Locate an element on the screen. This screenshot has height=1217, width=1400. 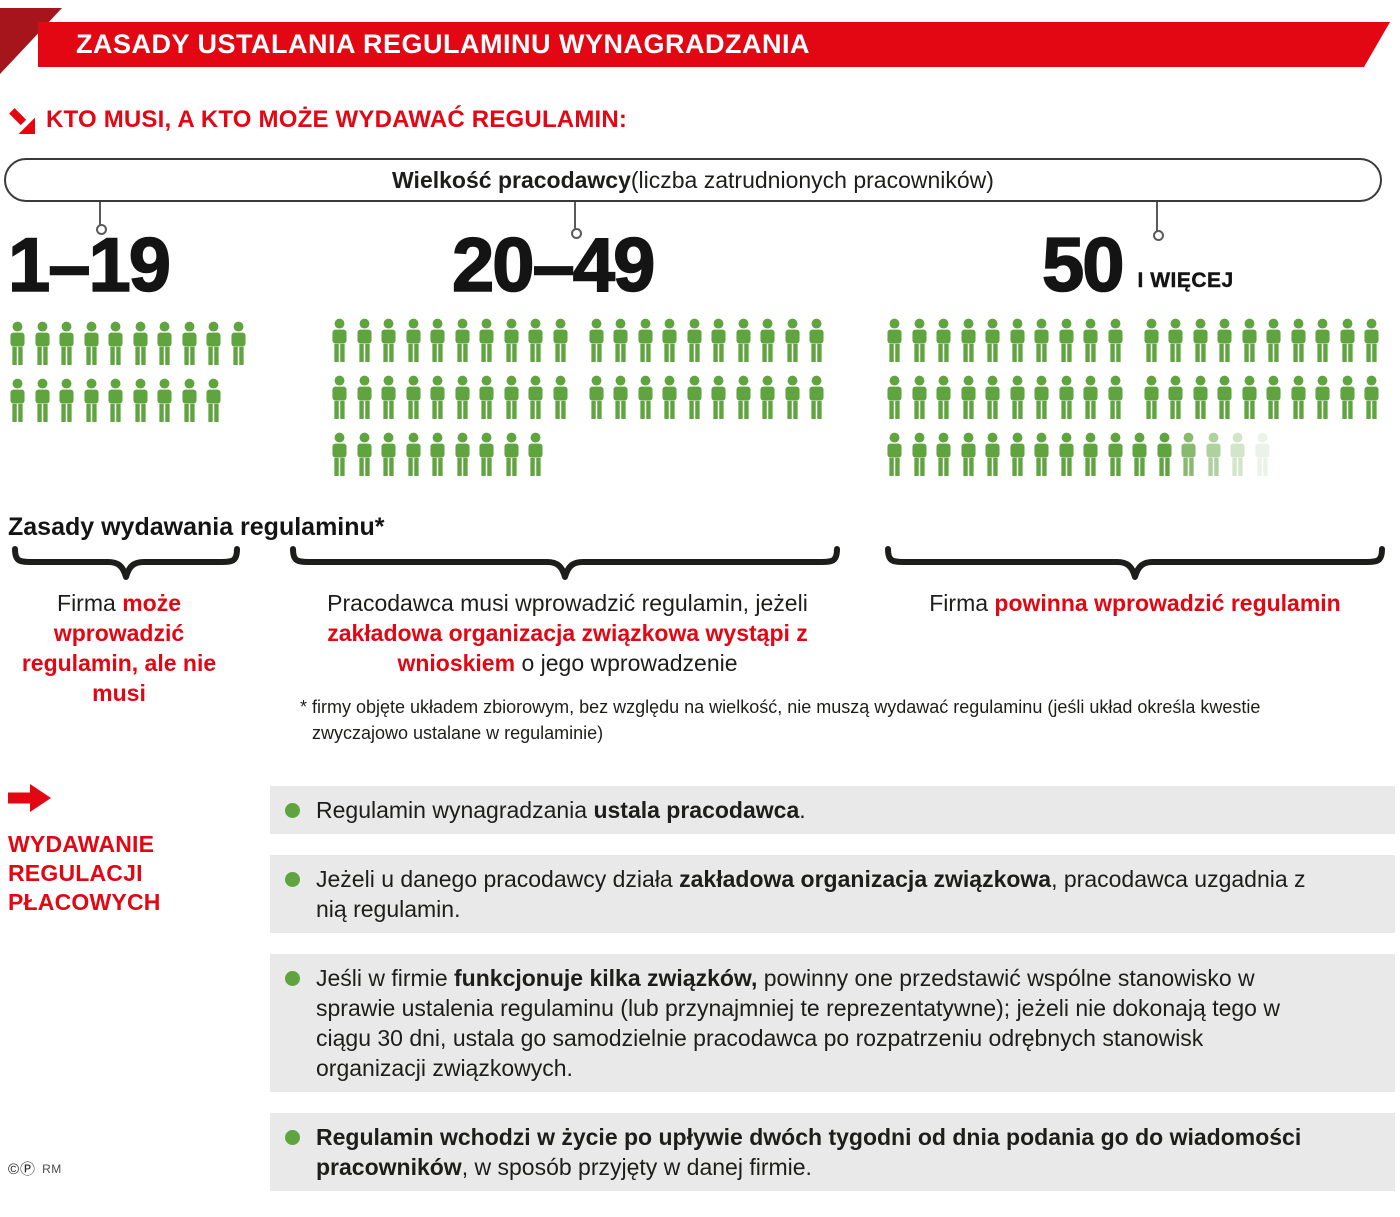
pill-title: Wielkość pracodawcy is located at coordinates (511, 179).